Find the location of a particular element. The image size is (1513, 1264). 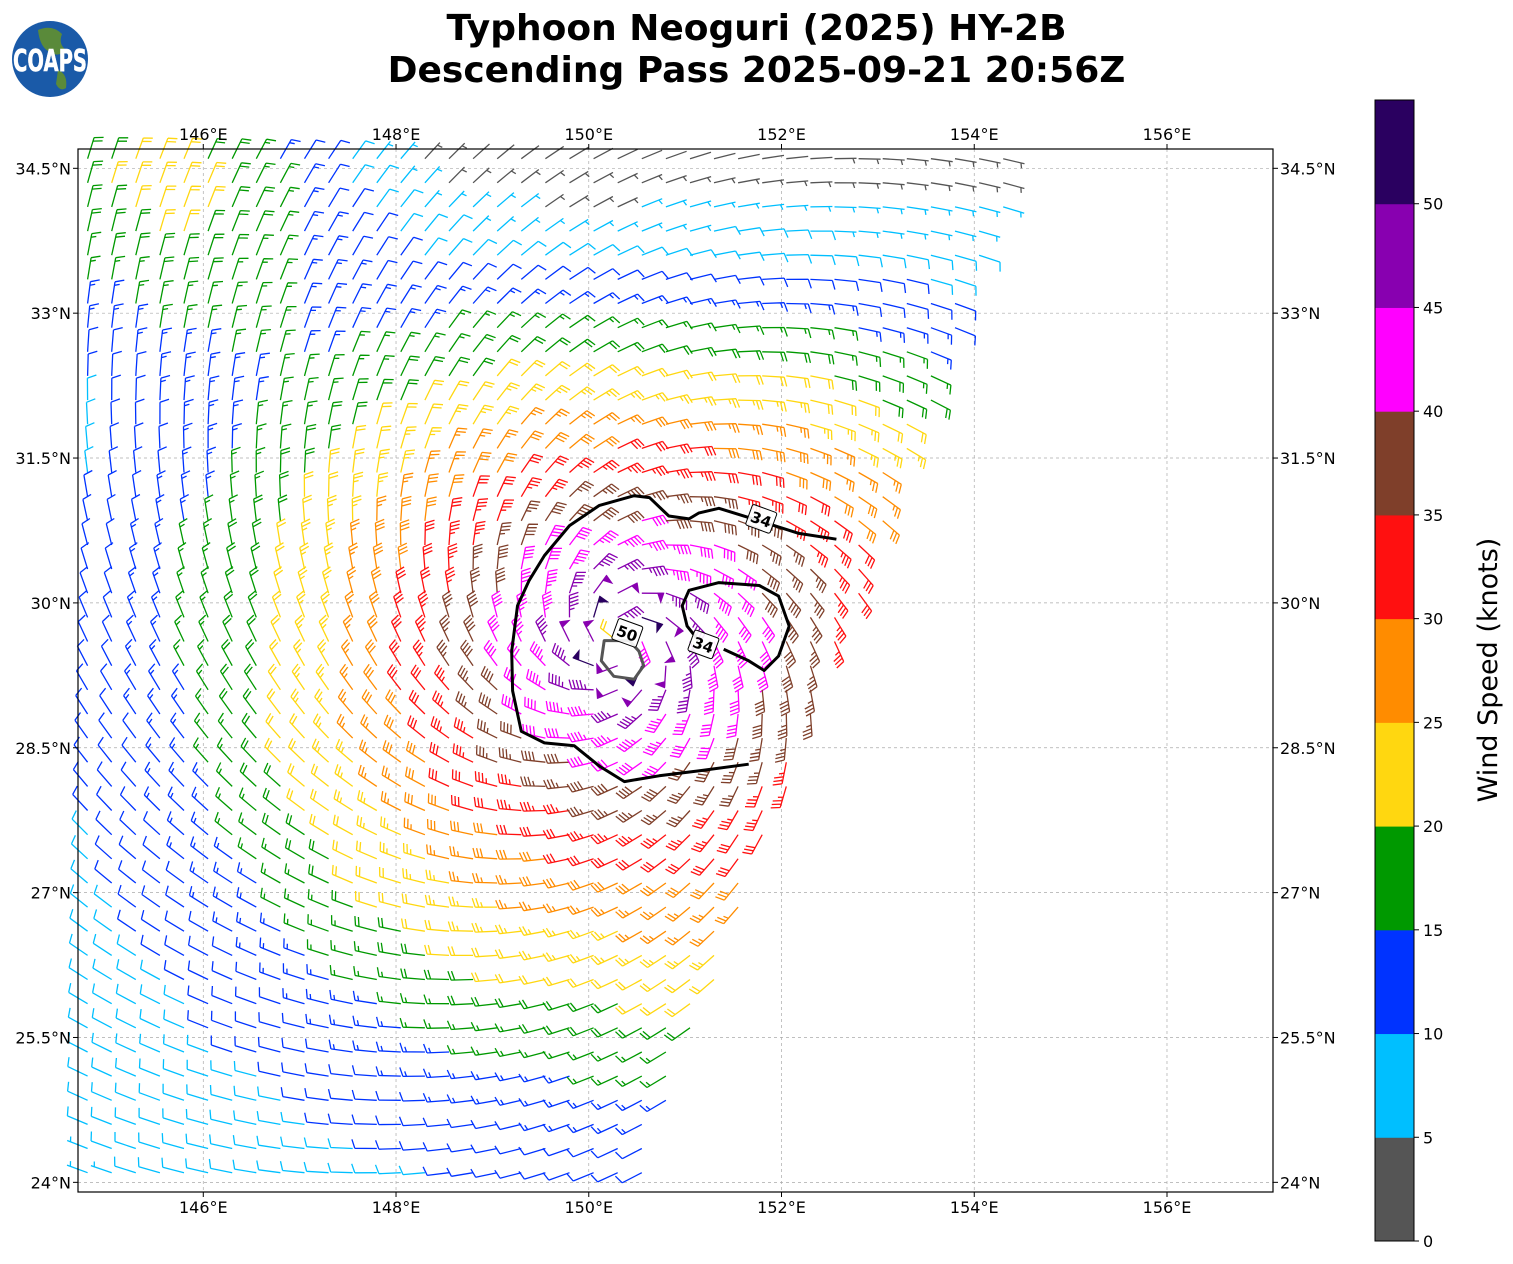

colorbar-frame is located at coordinates (1394, 670).